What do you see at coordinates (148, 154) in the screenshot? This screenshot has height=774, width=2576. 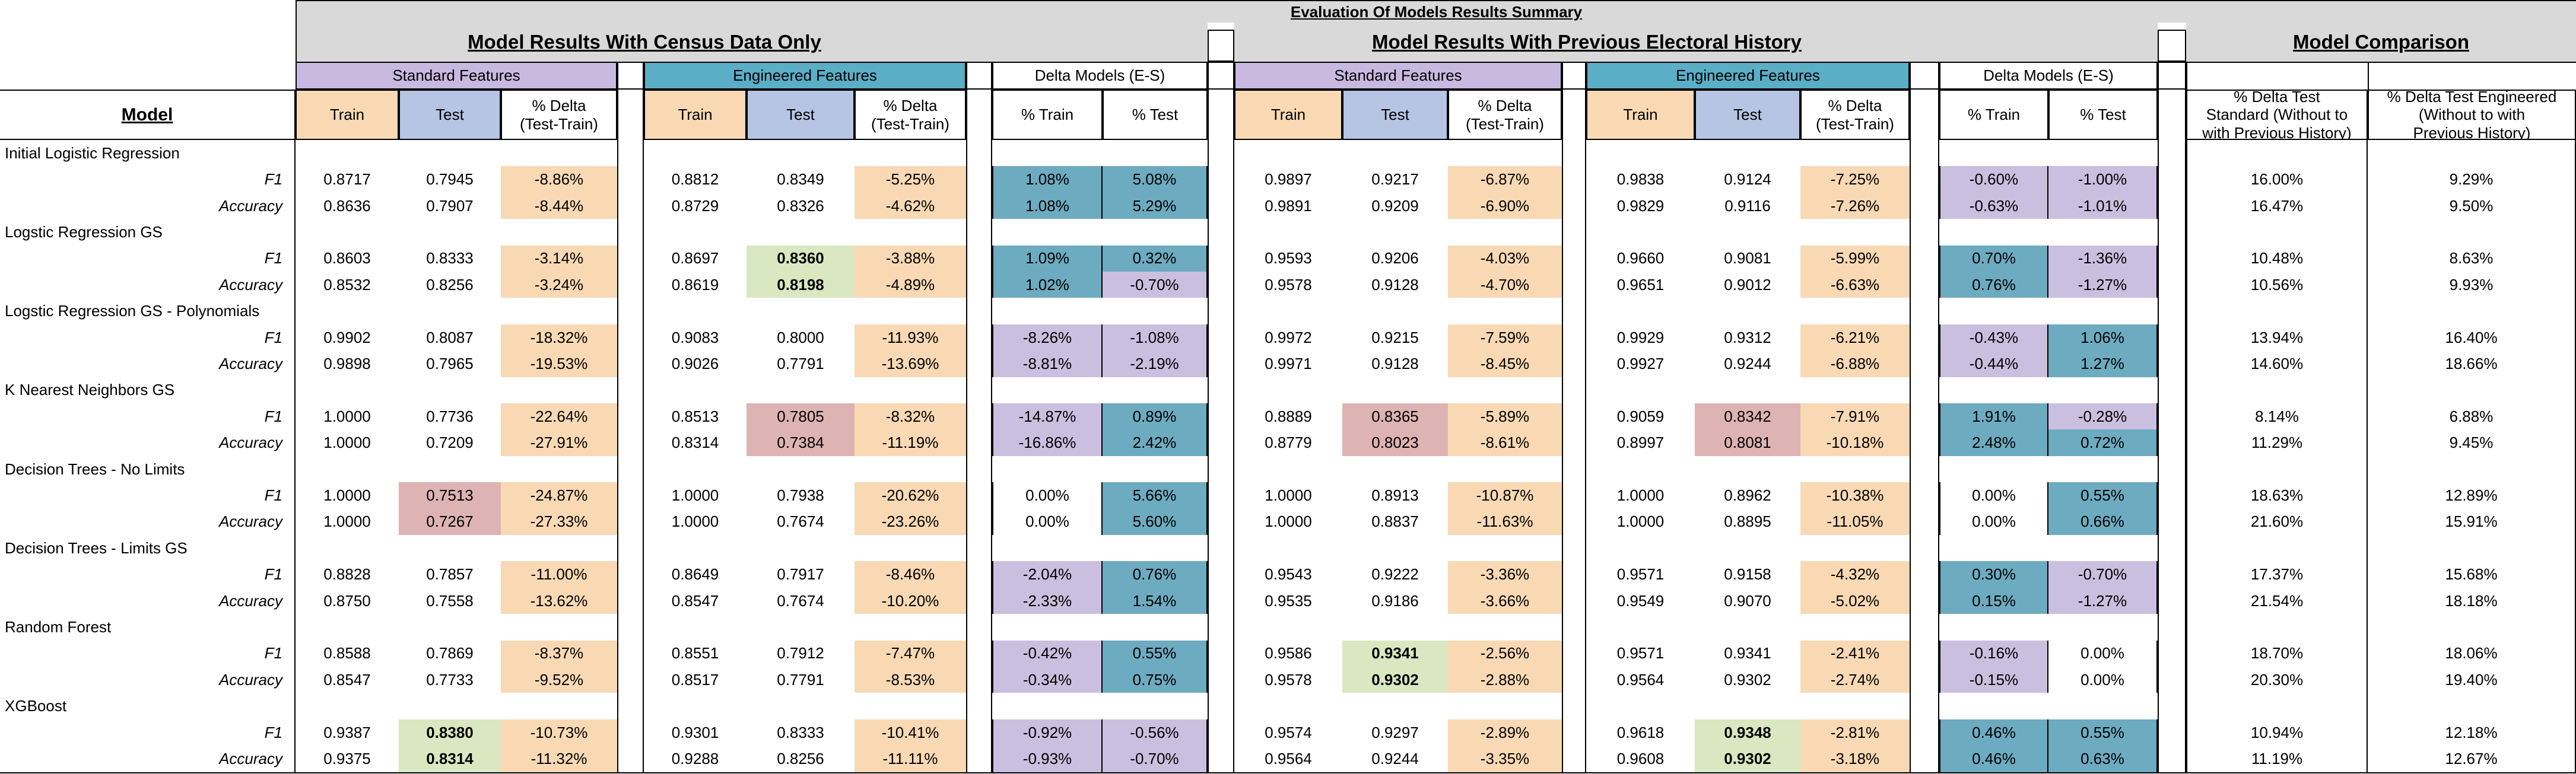 I see `model-name: Initial Logistic Regression` at bounding box center [148, 154].